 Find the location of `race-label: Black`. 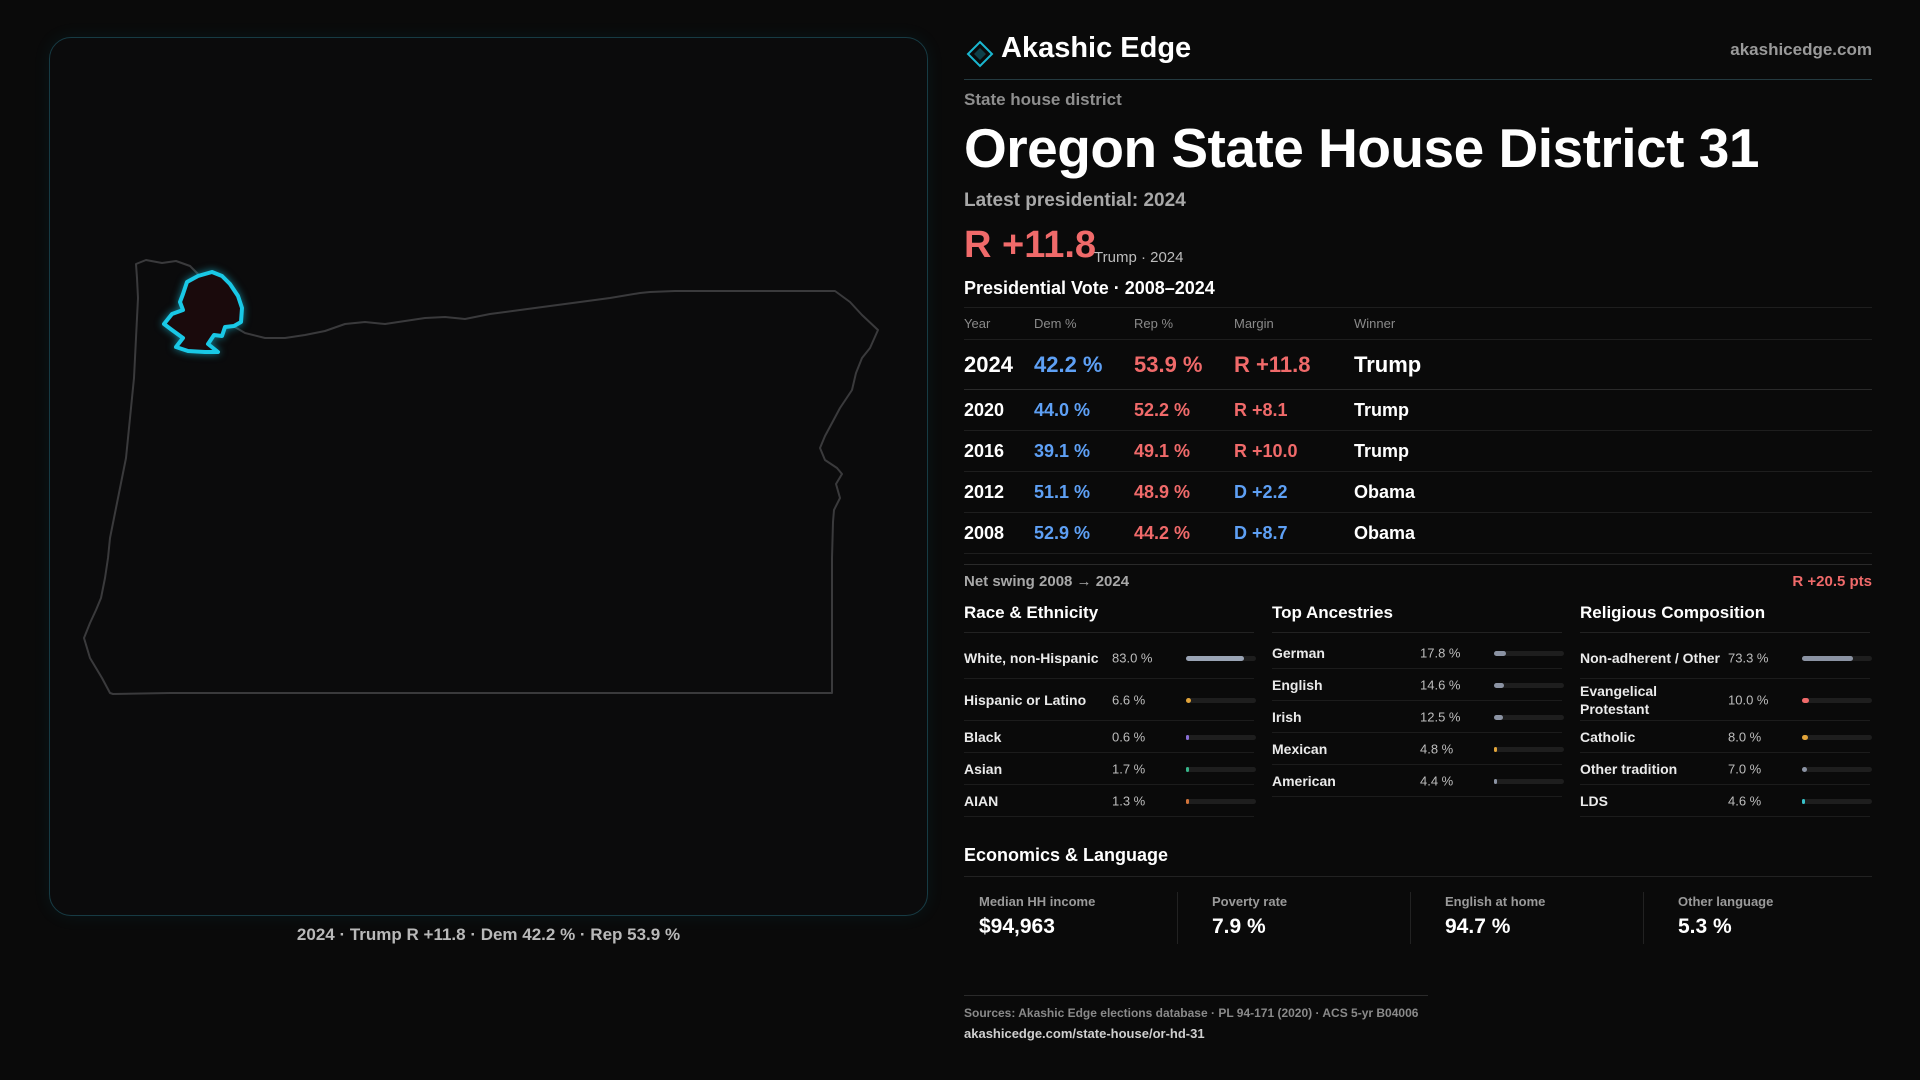

race-label: Black is located at coordinates (983, 736).